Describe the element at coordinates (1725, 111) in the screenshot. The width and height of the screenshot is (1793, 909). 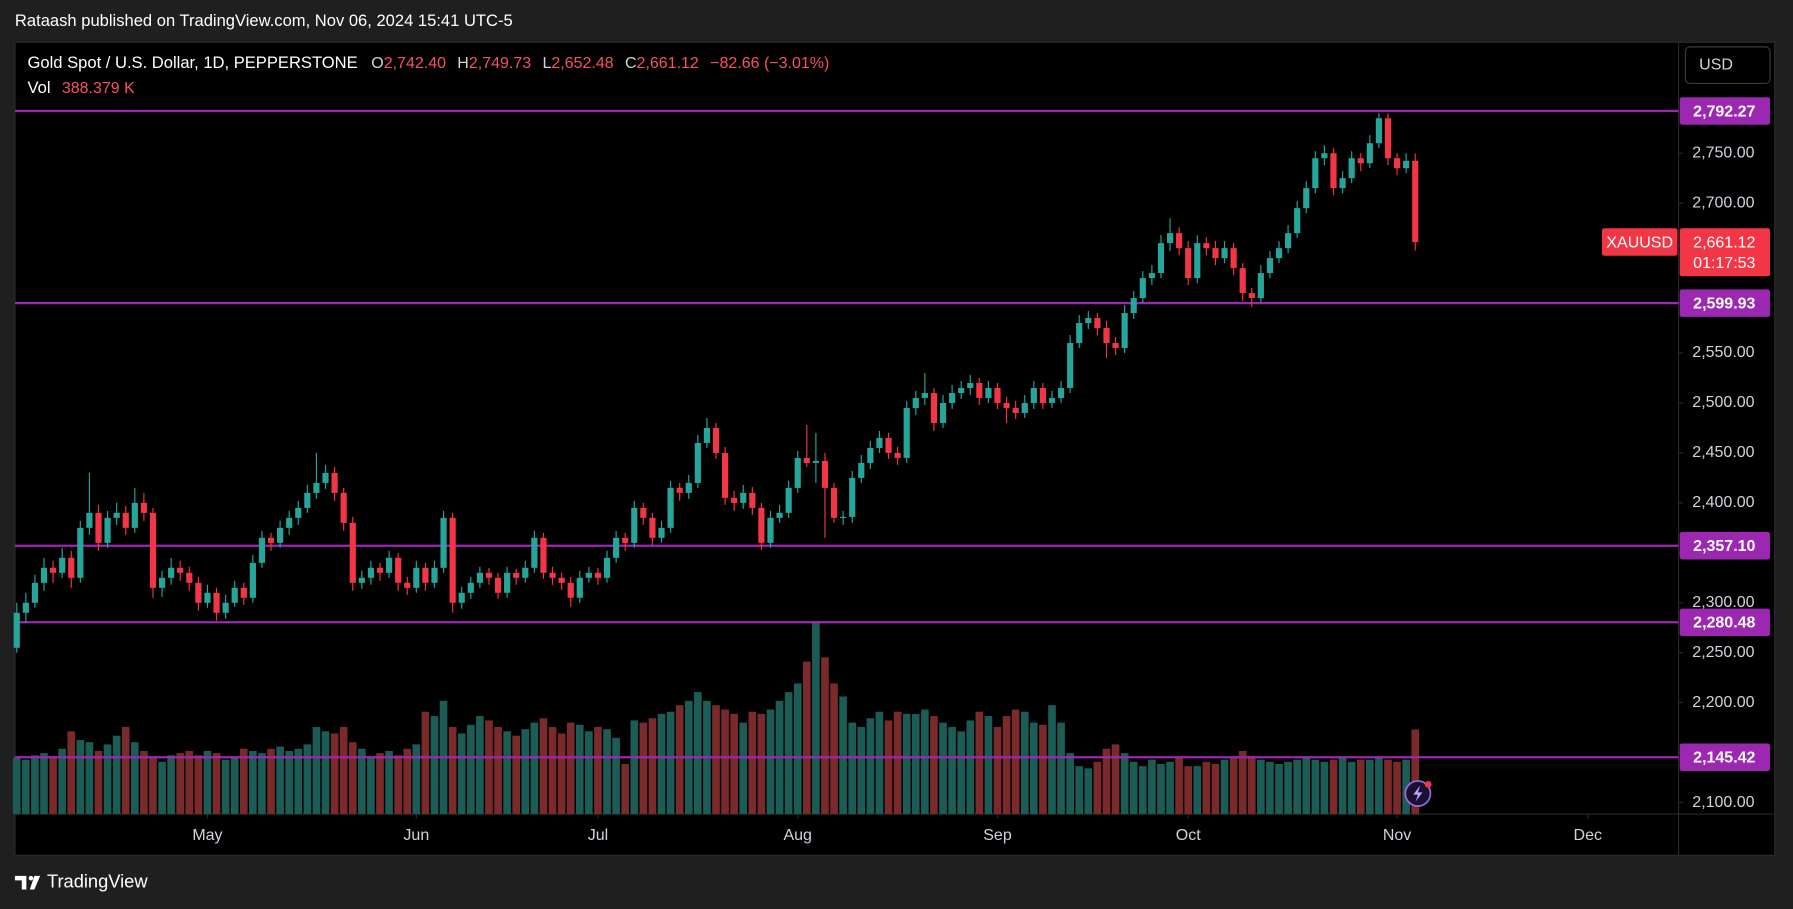
I see `level-tag` at that location.